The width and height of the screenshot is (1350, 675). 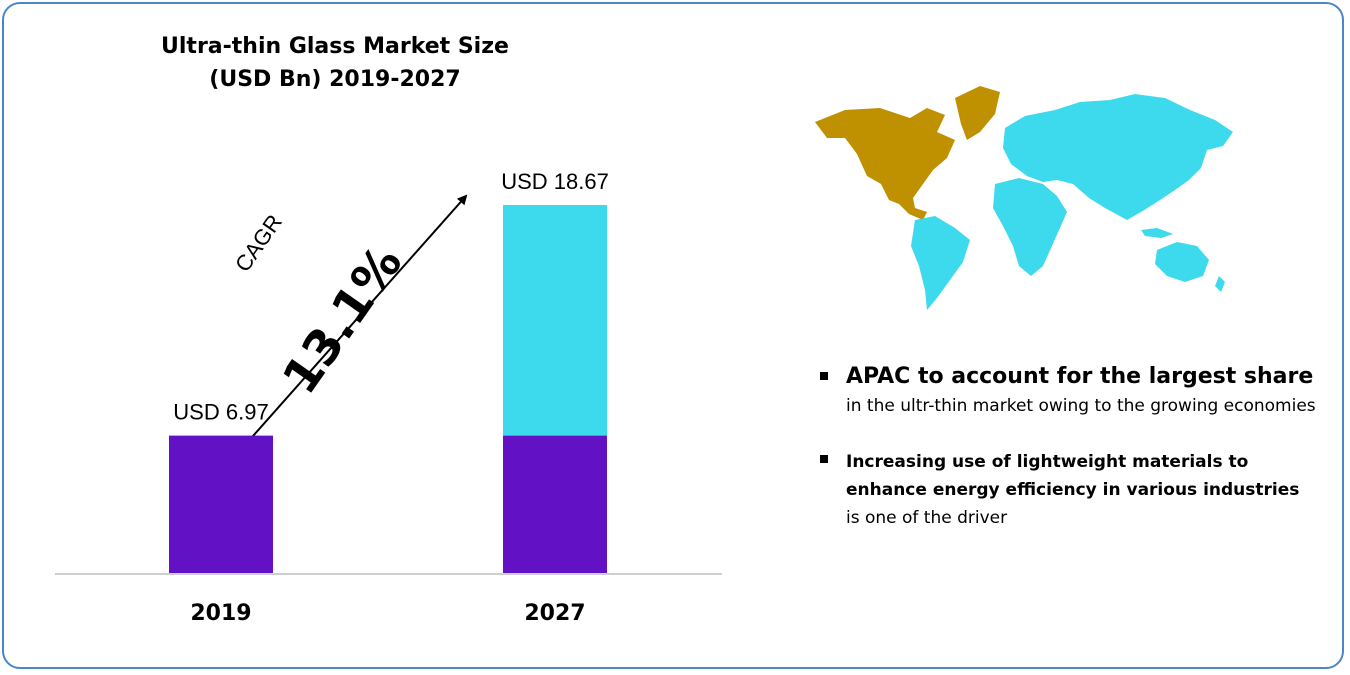 I want to click on greenland-shape, so click(x=977, y=113).